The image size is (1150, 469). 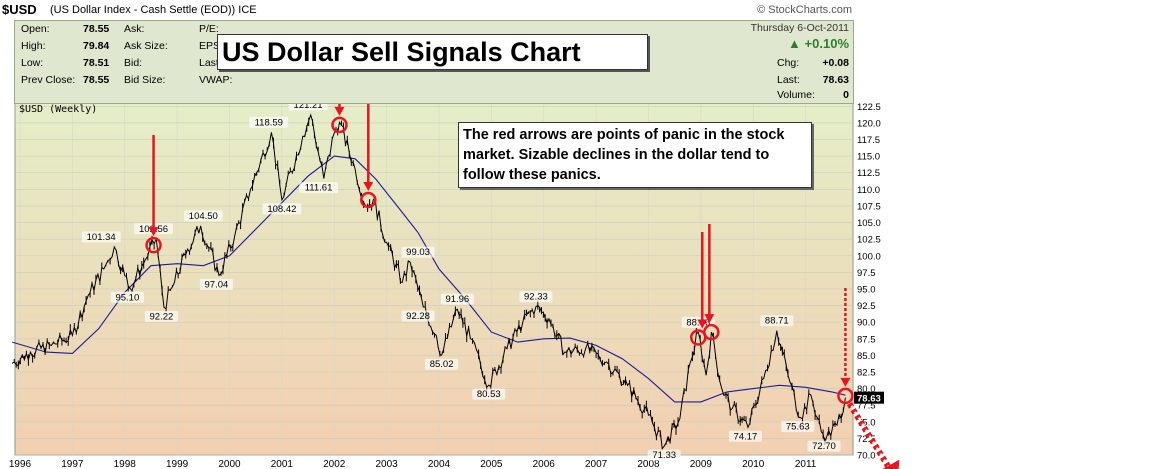 What do you see at coordinates (96, 80) in the screenshot?
I see `prev-close-value: 78.55` at bounding box center [96, 80].